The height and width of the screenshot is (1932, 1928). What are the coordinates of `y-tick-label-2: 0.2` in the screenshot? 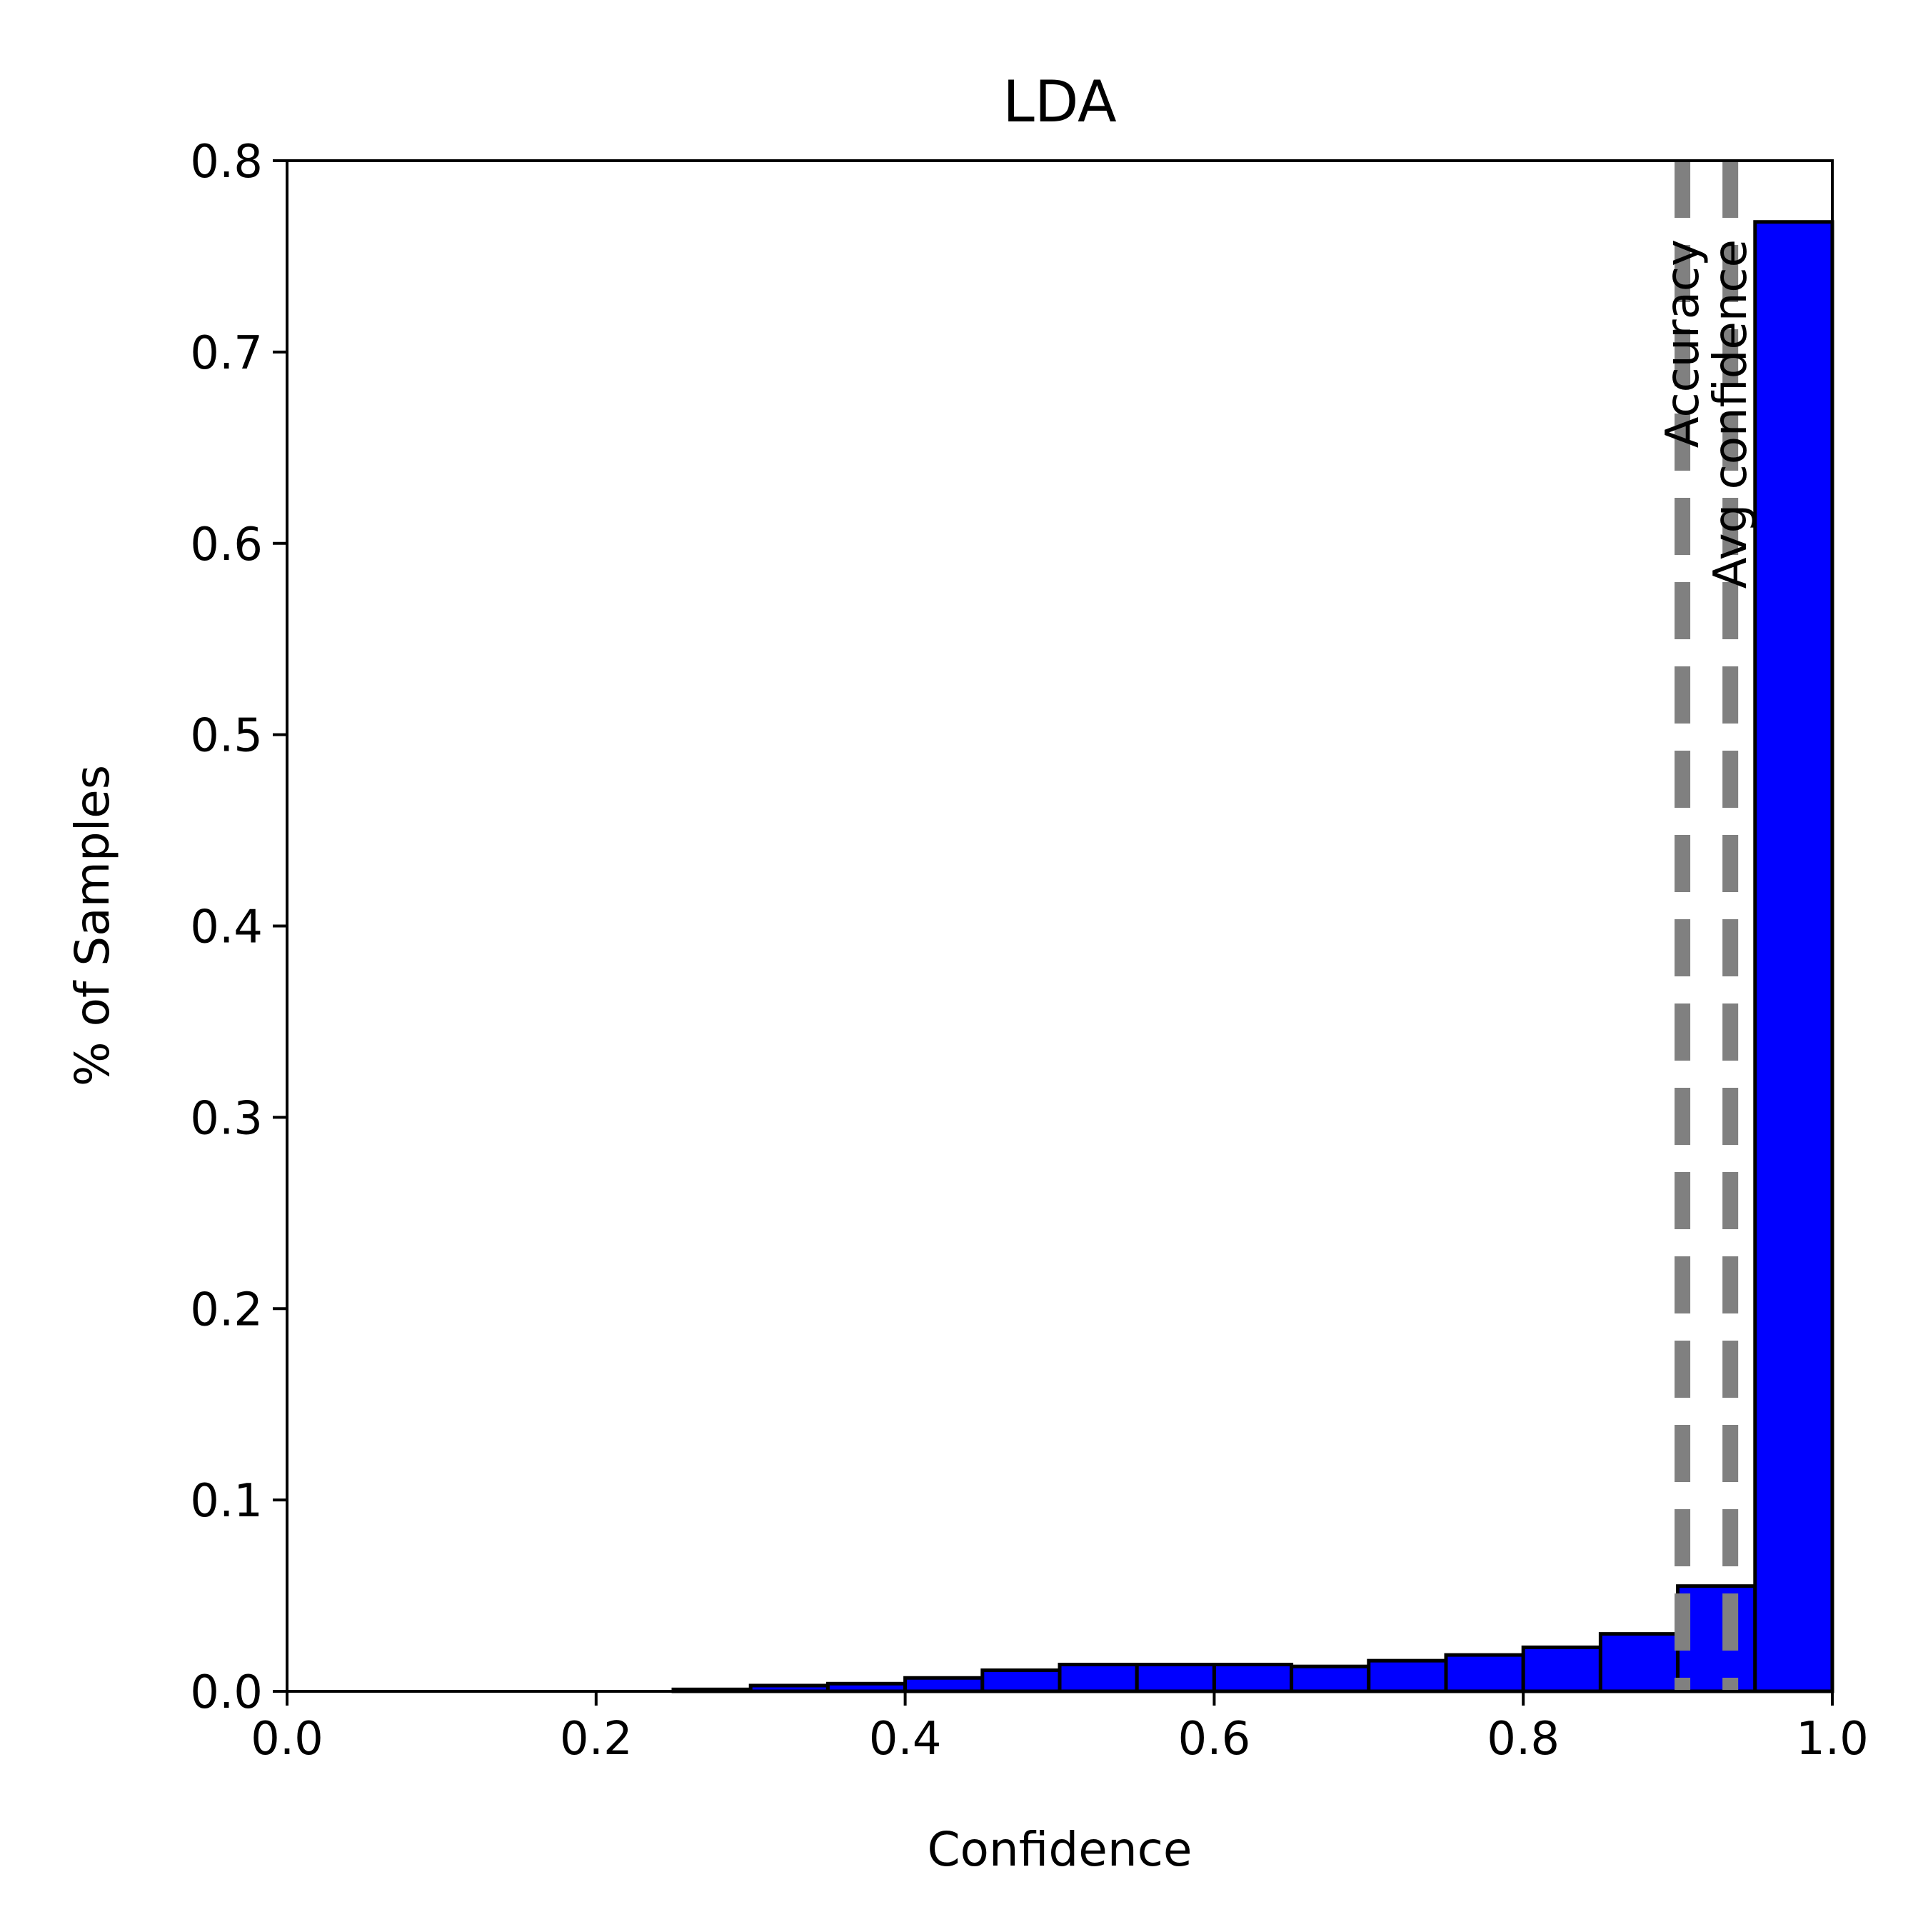 It's located at (226, 1309).